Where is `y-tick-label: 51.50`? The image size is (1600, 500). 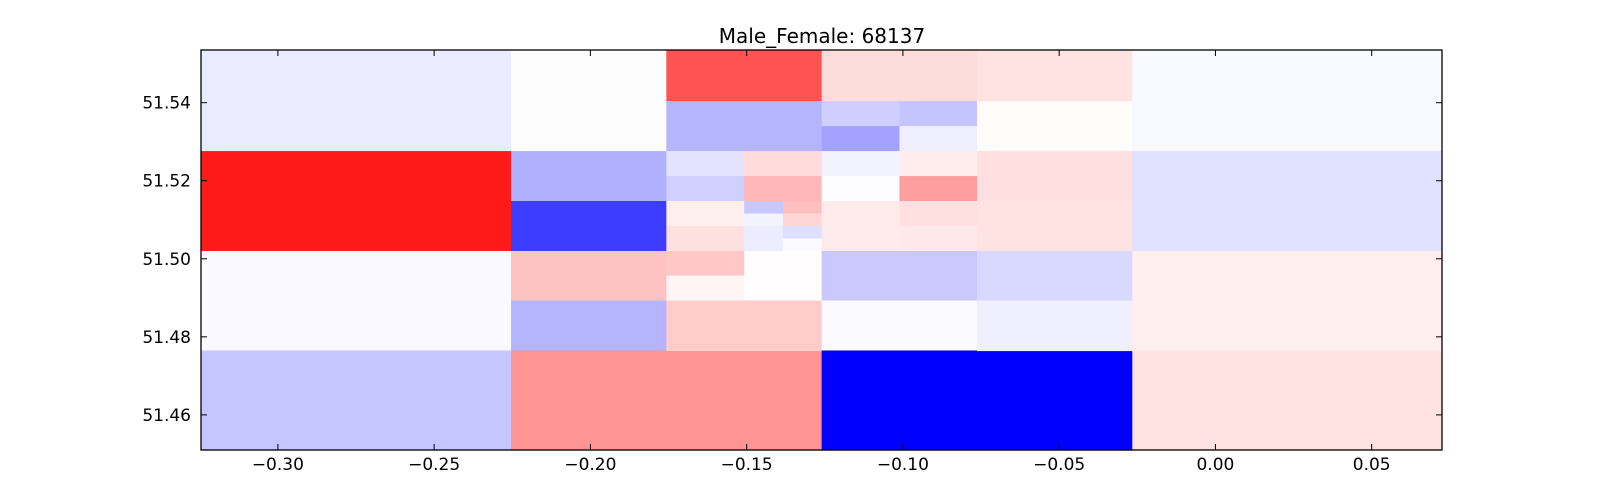
y-tick-label: 51.50 is located at coordinates (166, 260).